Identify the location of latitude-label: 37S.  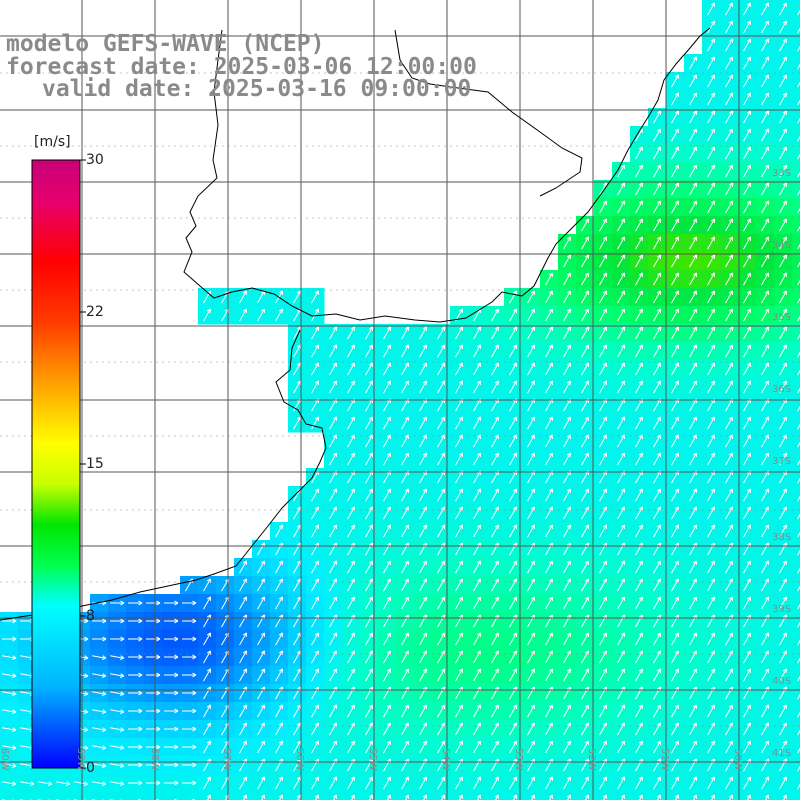
(782, 461).